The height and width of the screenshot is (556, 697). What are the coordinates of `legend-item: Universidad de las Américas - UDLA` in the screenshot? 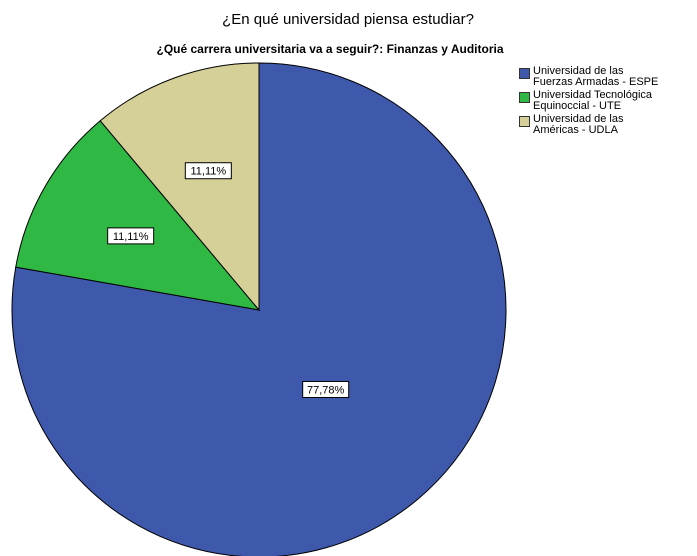 It's located at (589, 125).